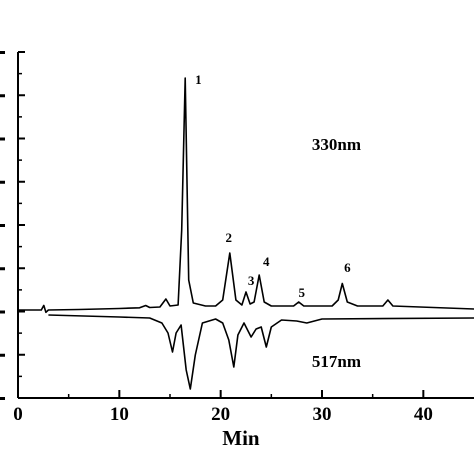  What do you see at coordinates (261, 352) in the screenshot?
I see `trace-517nm` at bounding box center [261, 352].